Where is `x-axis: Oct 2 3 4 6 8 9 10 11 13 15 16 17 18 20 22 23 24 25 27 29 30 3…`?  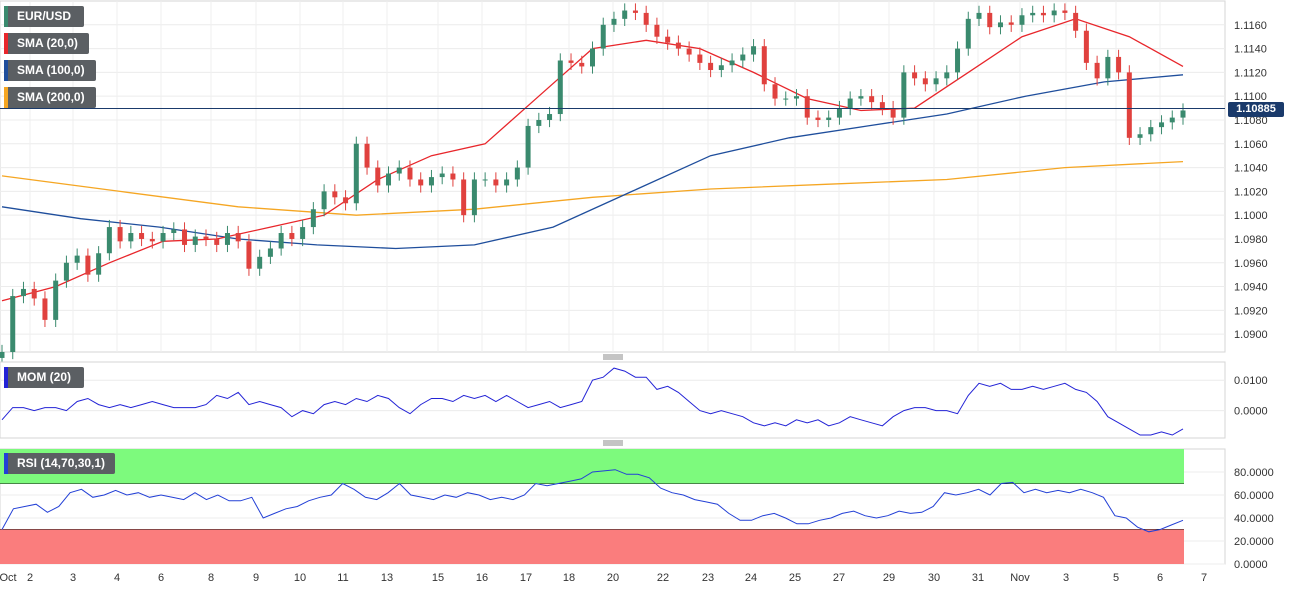
x-axis: Oct 2 3 4 6 8 9 10 11 13 15 16 17 18 20 22 23 24 25 27 29 30 3… is located at coordinates (603, 578).